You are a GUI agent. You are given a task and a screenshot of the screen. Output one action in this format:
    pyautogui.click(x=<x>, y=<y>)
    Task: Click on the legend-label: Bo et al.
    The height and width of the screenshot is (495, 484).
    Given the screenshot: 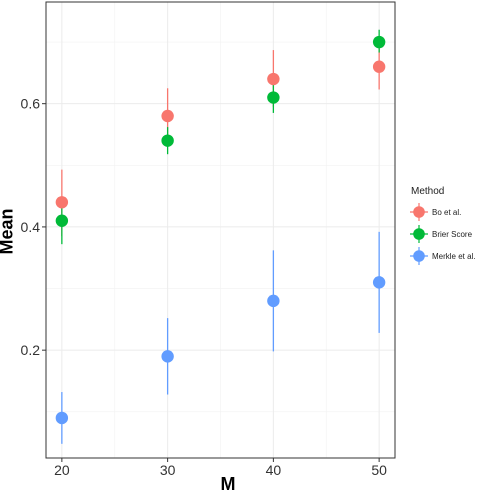 What is the action you would take?
    pyautogui.click(x=447, y=212)
    